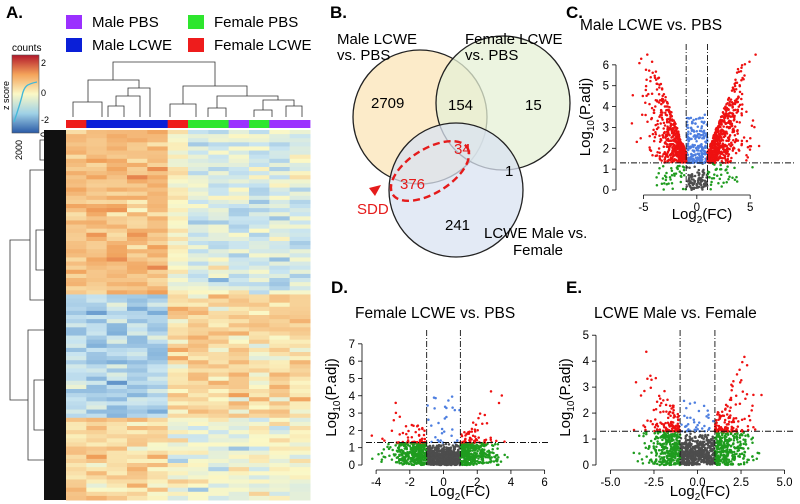 This screenshot has width=800, height=504. Describe the element at coordinates (462, 149) in the screenshot. I see `venn-count-abc: 34` at that location.